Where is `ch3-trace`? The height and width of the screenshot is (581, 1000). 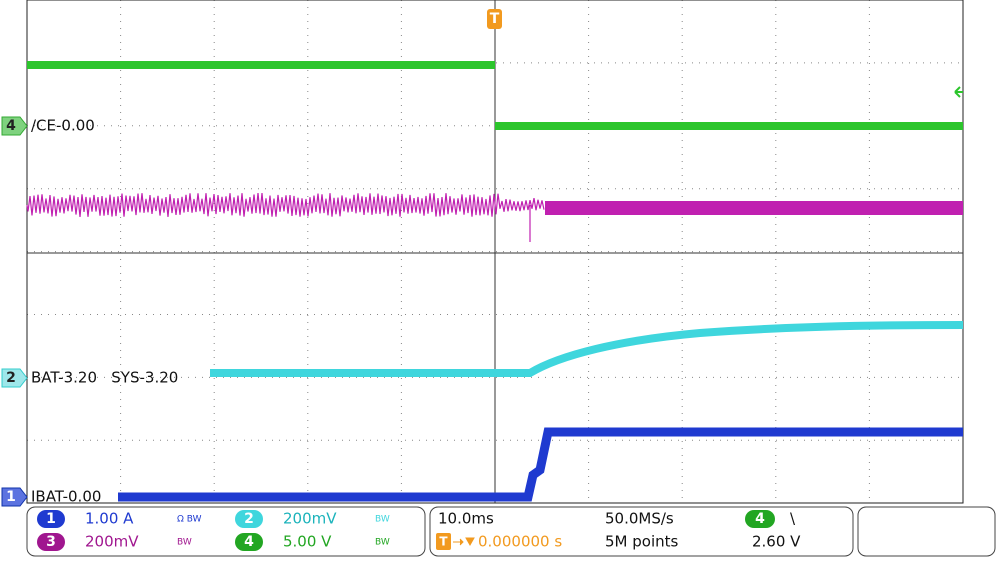
ch3-trace is located at coordinates (285, 217).